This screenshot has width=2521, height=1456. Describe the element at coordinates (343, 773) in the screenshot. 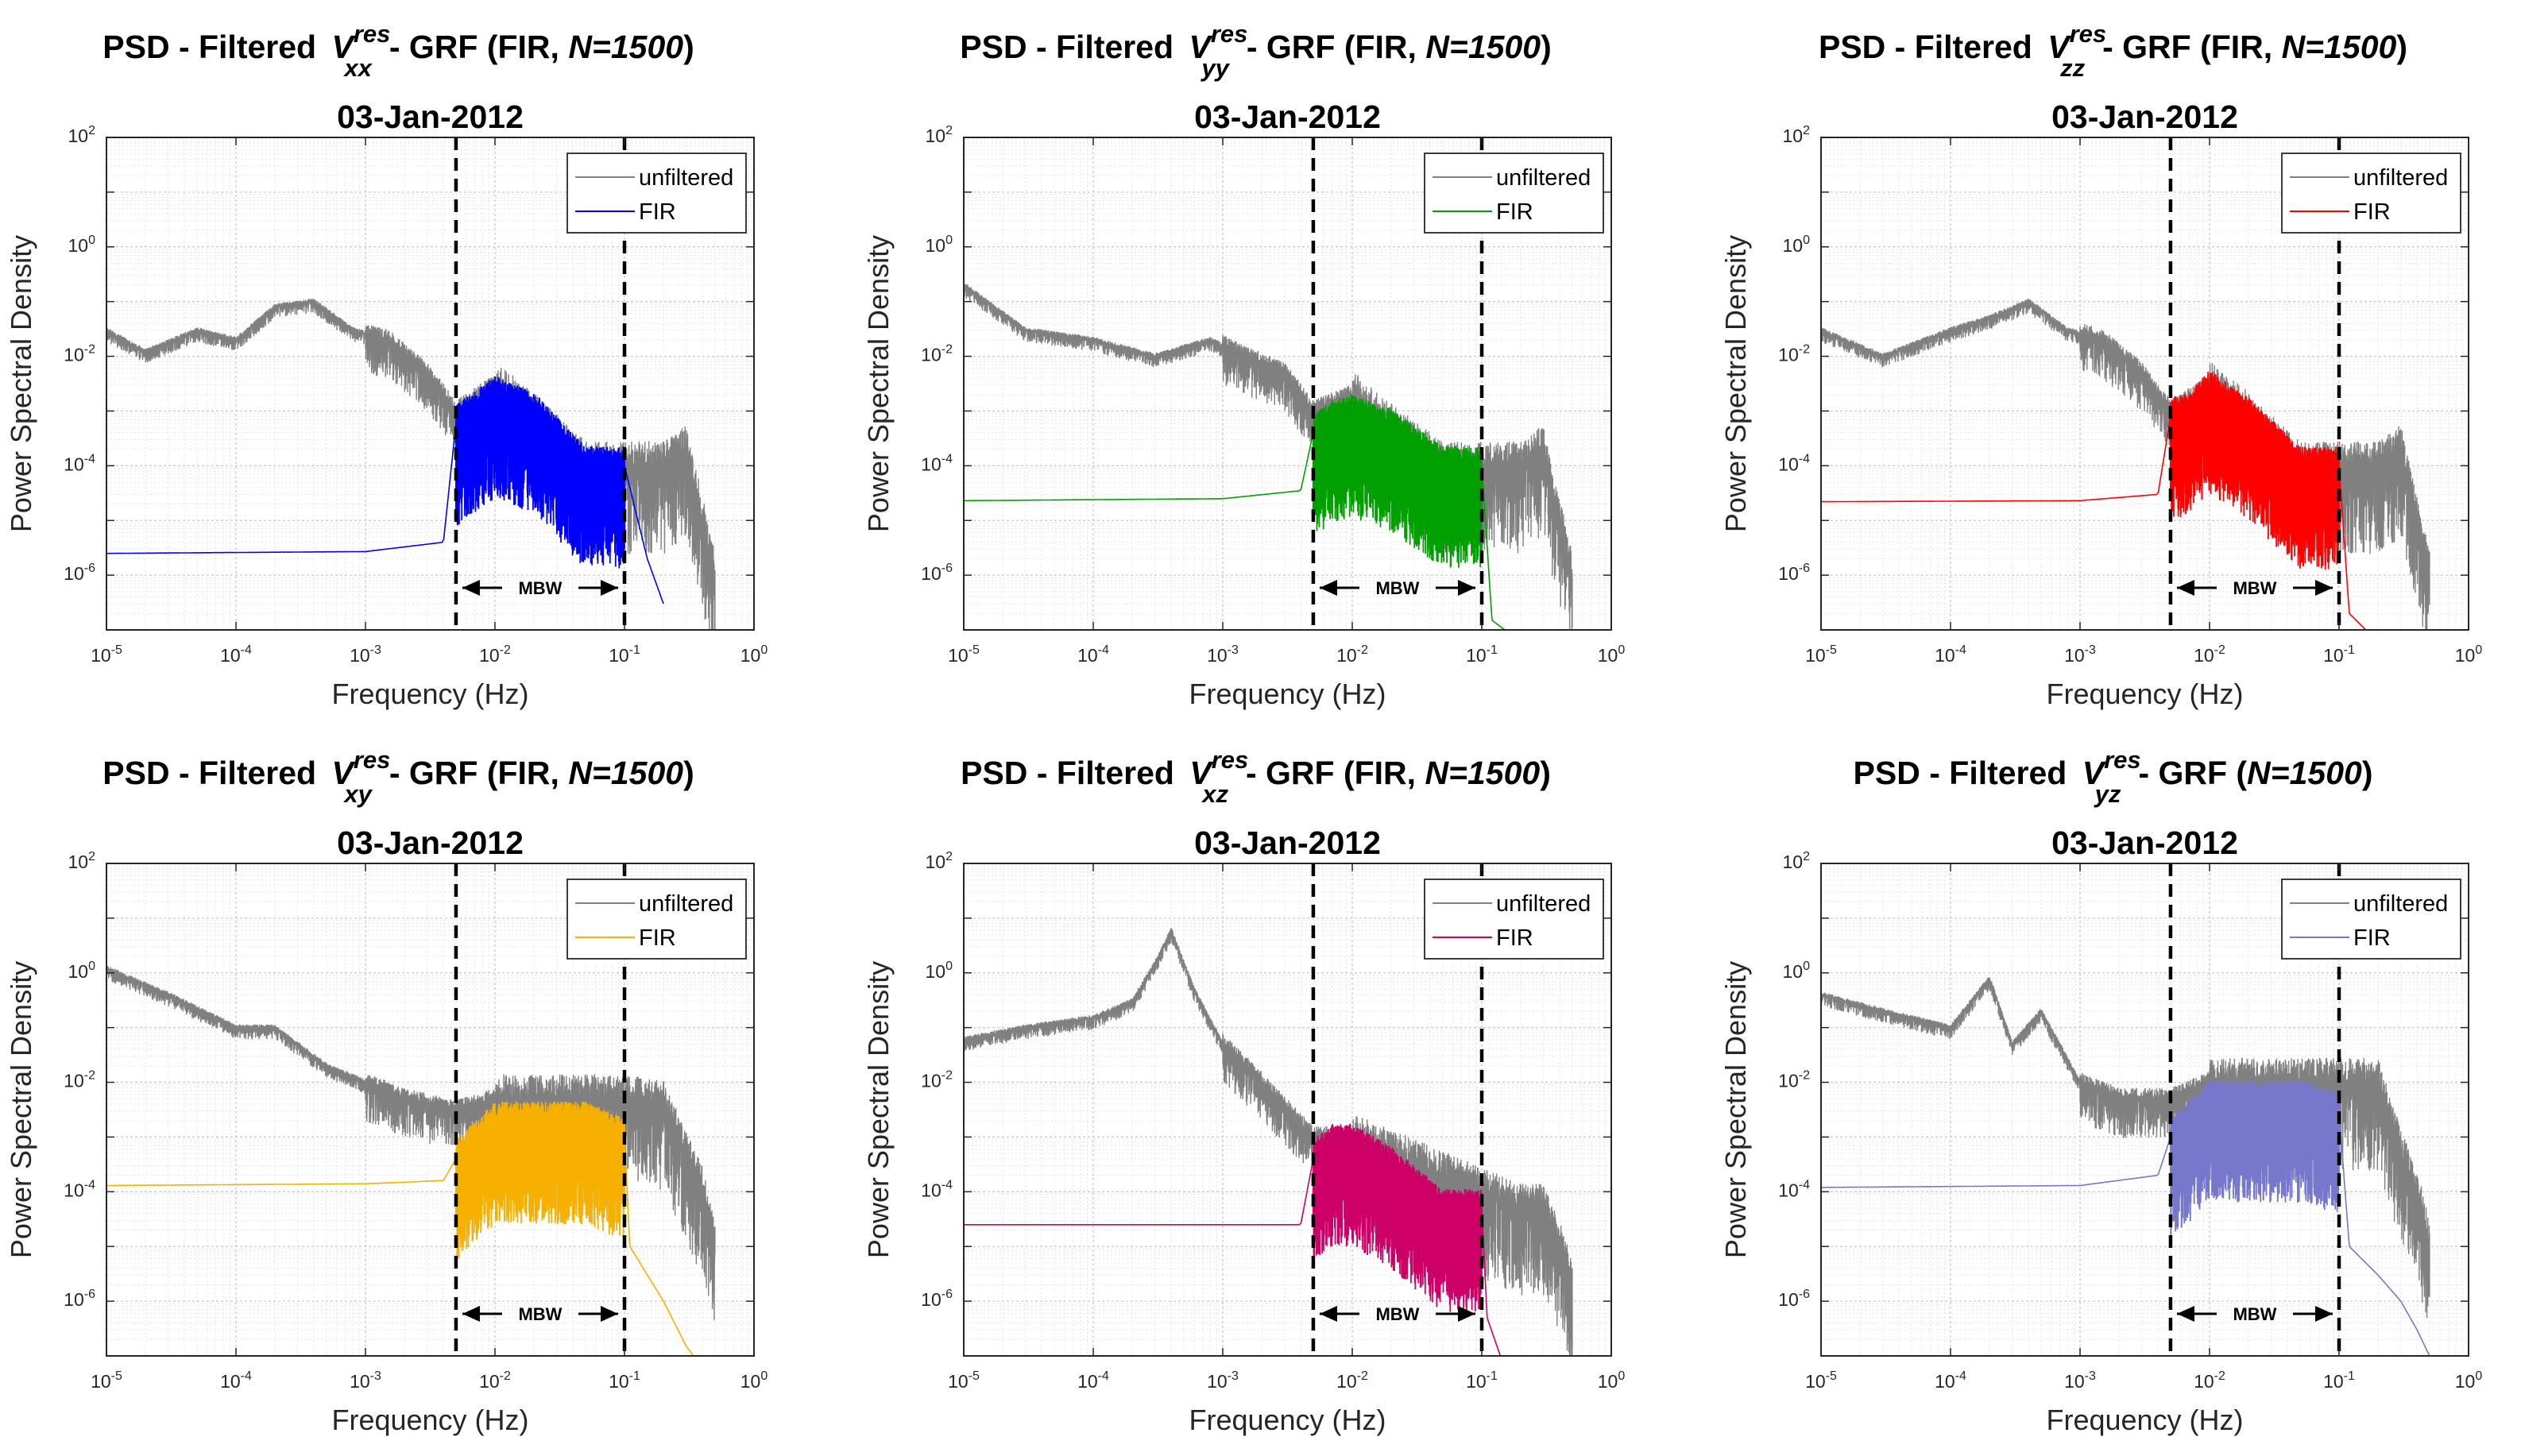

I see `title-variable: V` at that location.